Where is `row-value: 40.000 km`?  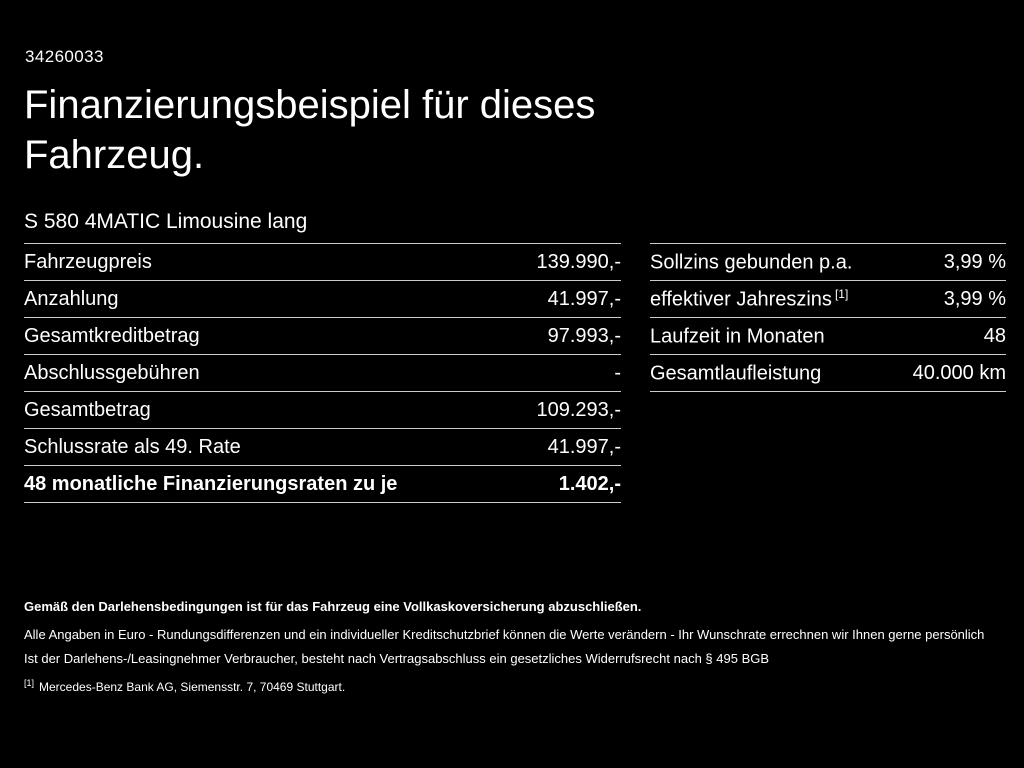 row-value: 40.000 km is located at coordinates (959, 372).